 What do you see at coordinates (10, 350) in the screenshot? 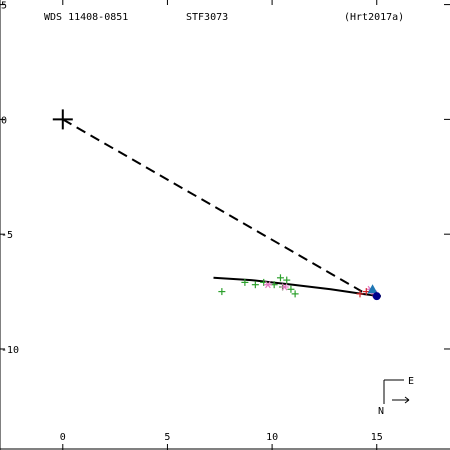
I see `y-tick-label: -10` at bounding box center [10, 350].